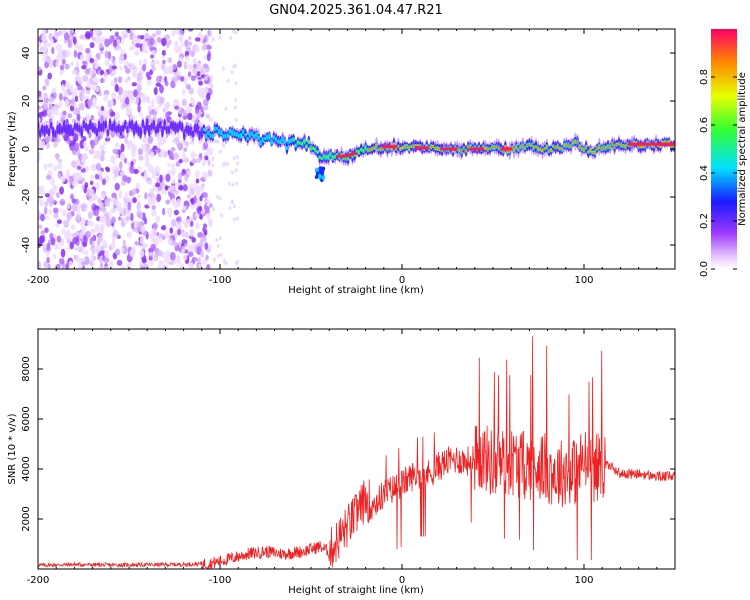 The width and height of the screenshot is (750, 600). What do you see at coordinates (583, 280) in the screenshot?
I see `x-tick-label: 100` at bounding box center [583, 280].